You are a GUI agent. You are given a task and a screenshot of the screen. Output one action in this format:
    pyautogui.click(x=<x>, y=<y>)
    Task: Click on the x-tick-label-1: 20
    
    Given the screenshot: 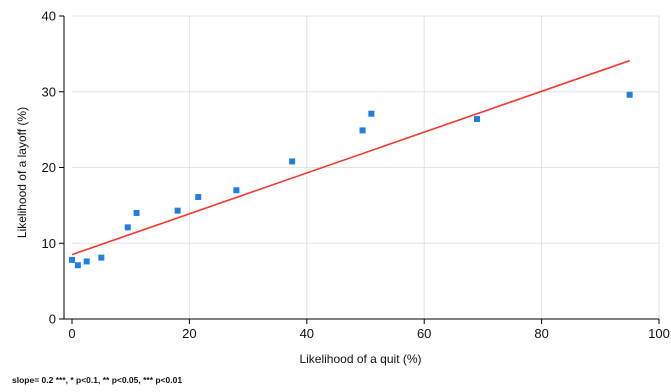 What is the action you would take?
    pyautogui.click(x=189, y=333)
    